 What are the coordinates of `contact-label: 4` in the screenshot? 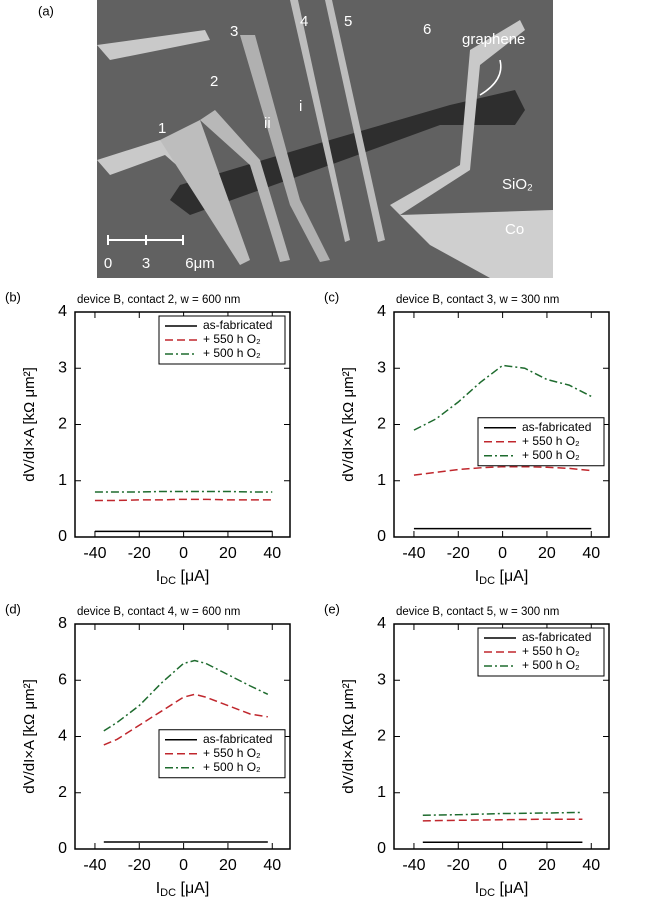 It's located at (304, 21).